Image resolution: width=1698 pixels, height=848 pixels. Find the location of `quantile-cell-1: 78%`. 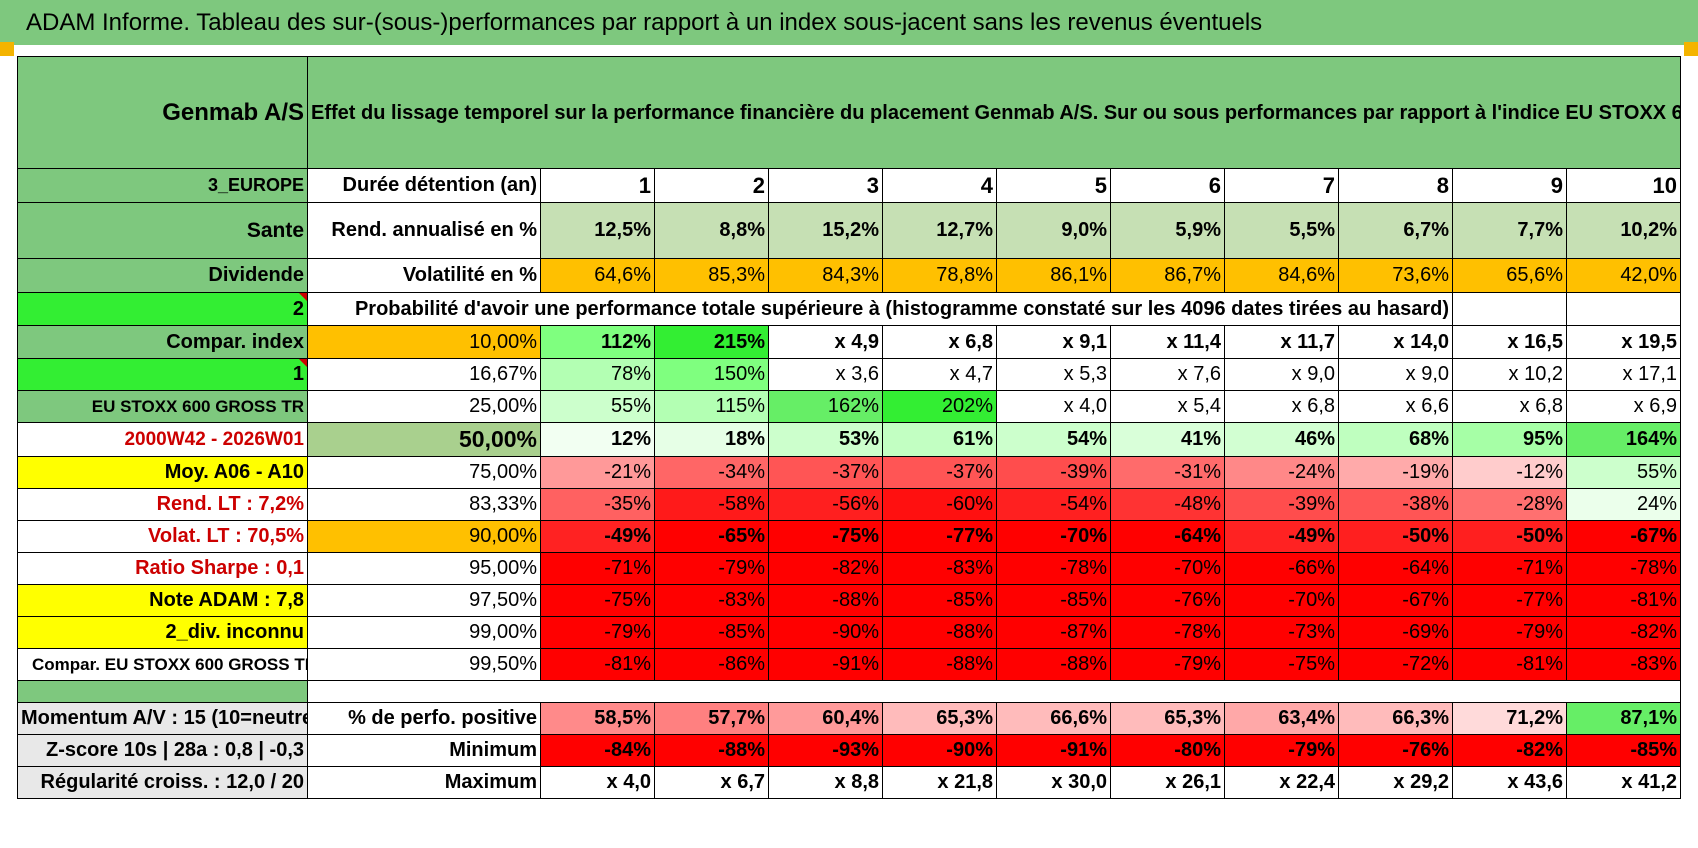

quantile-cell-1: 78% is located at coordinates (597, 374).